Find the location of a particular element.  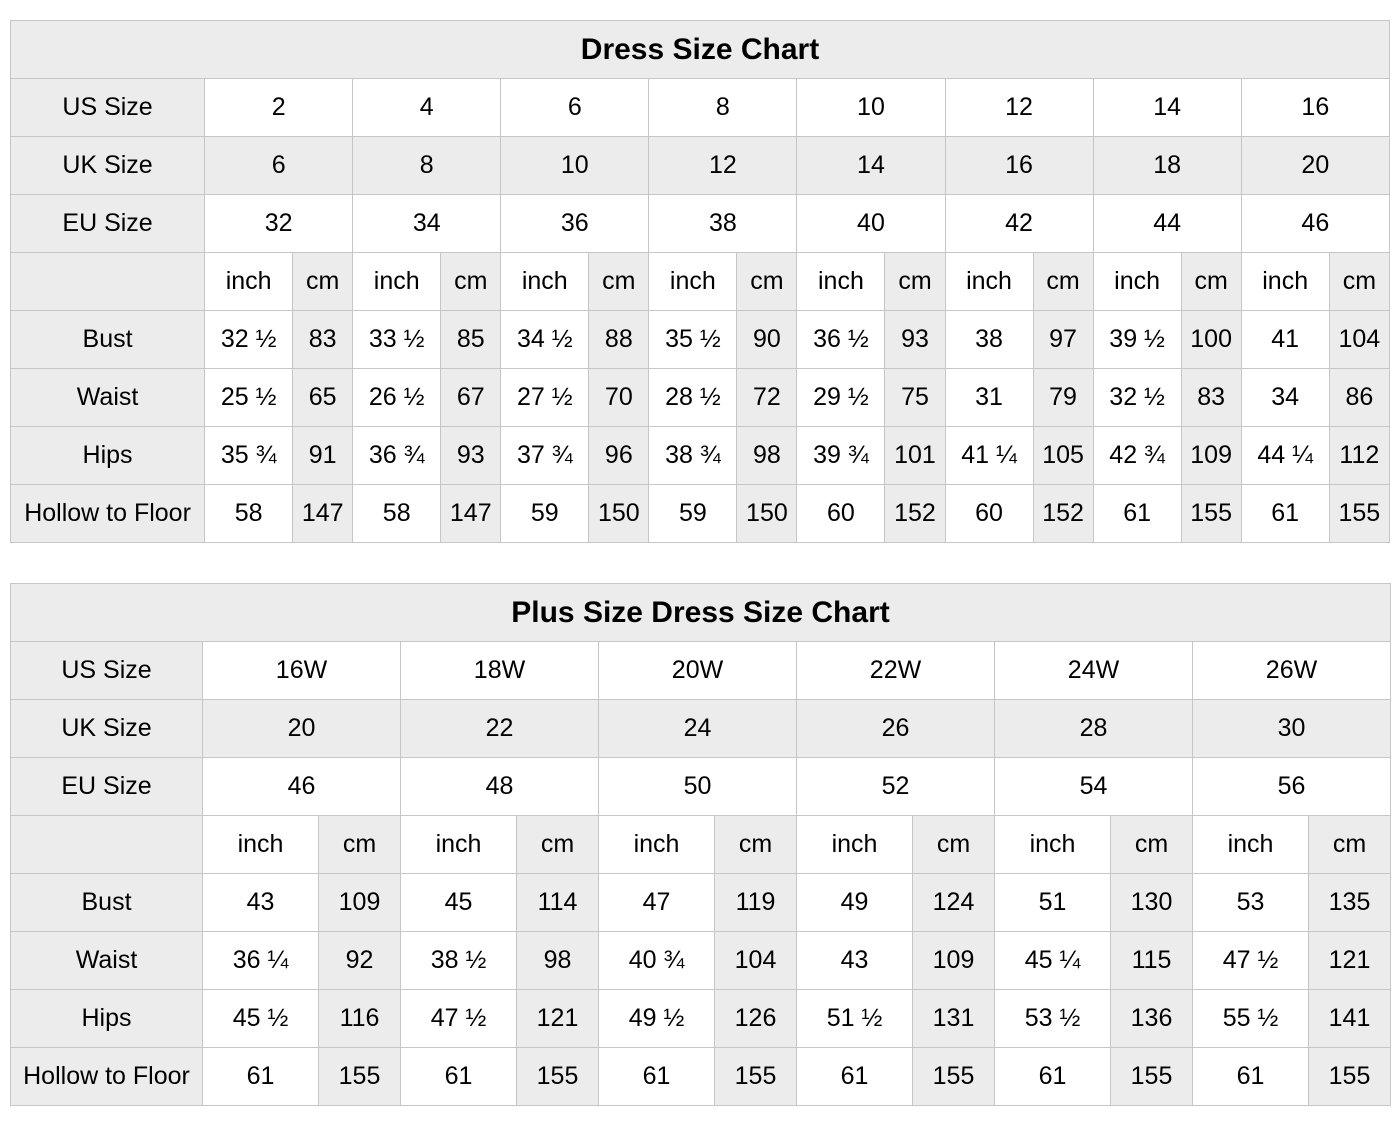

measurement-inch-cell: 53 is located at coordinates (1250, 902).